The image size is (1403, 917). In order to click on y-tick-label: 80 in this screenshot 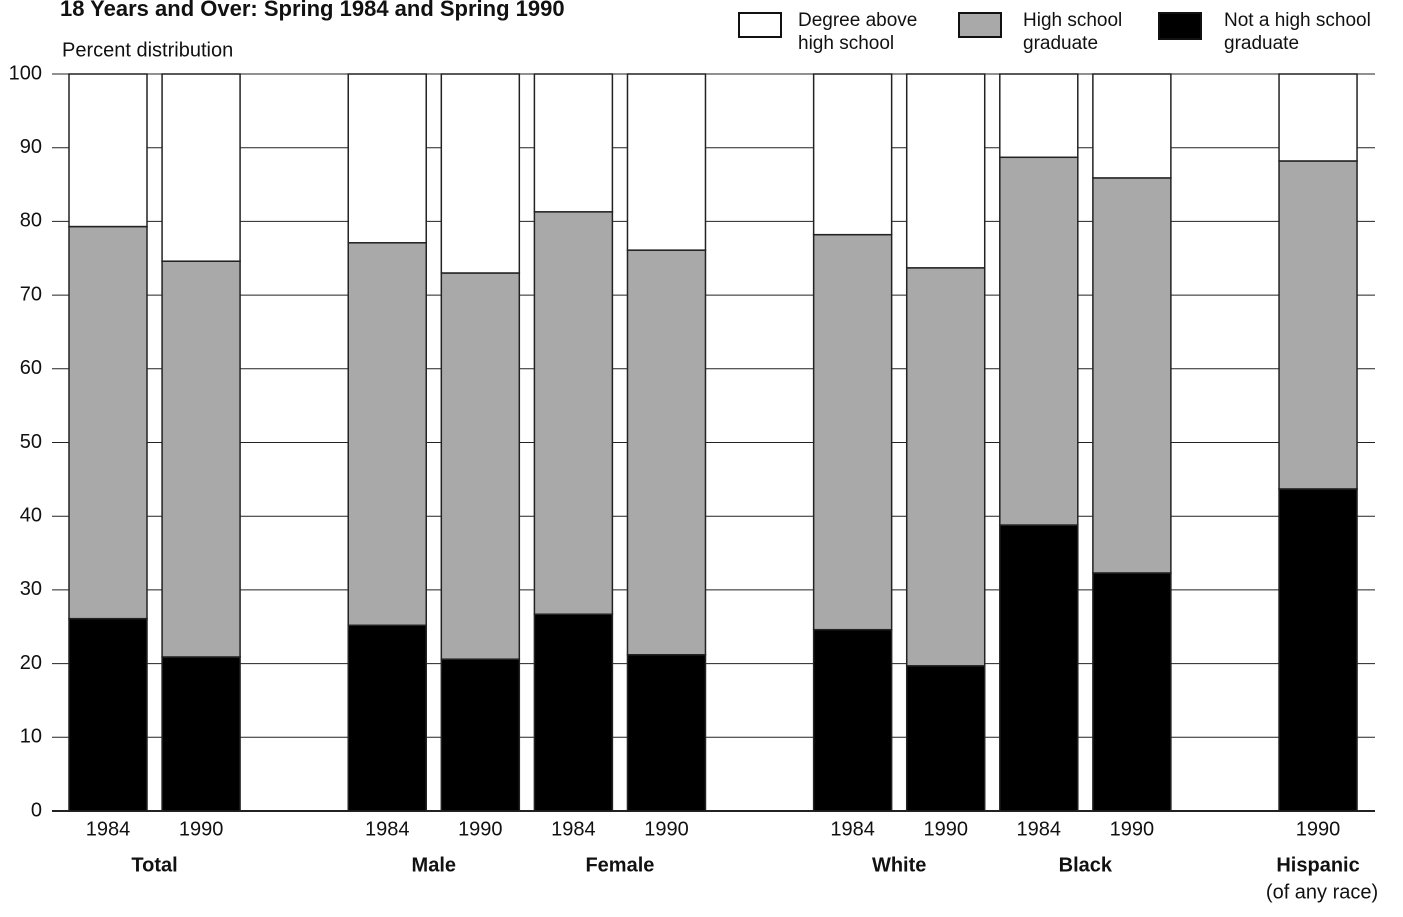, I will do `click(31, 221)`.